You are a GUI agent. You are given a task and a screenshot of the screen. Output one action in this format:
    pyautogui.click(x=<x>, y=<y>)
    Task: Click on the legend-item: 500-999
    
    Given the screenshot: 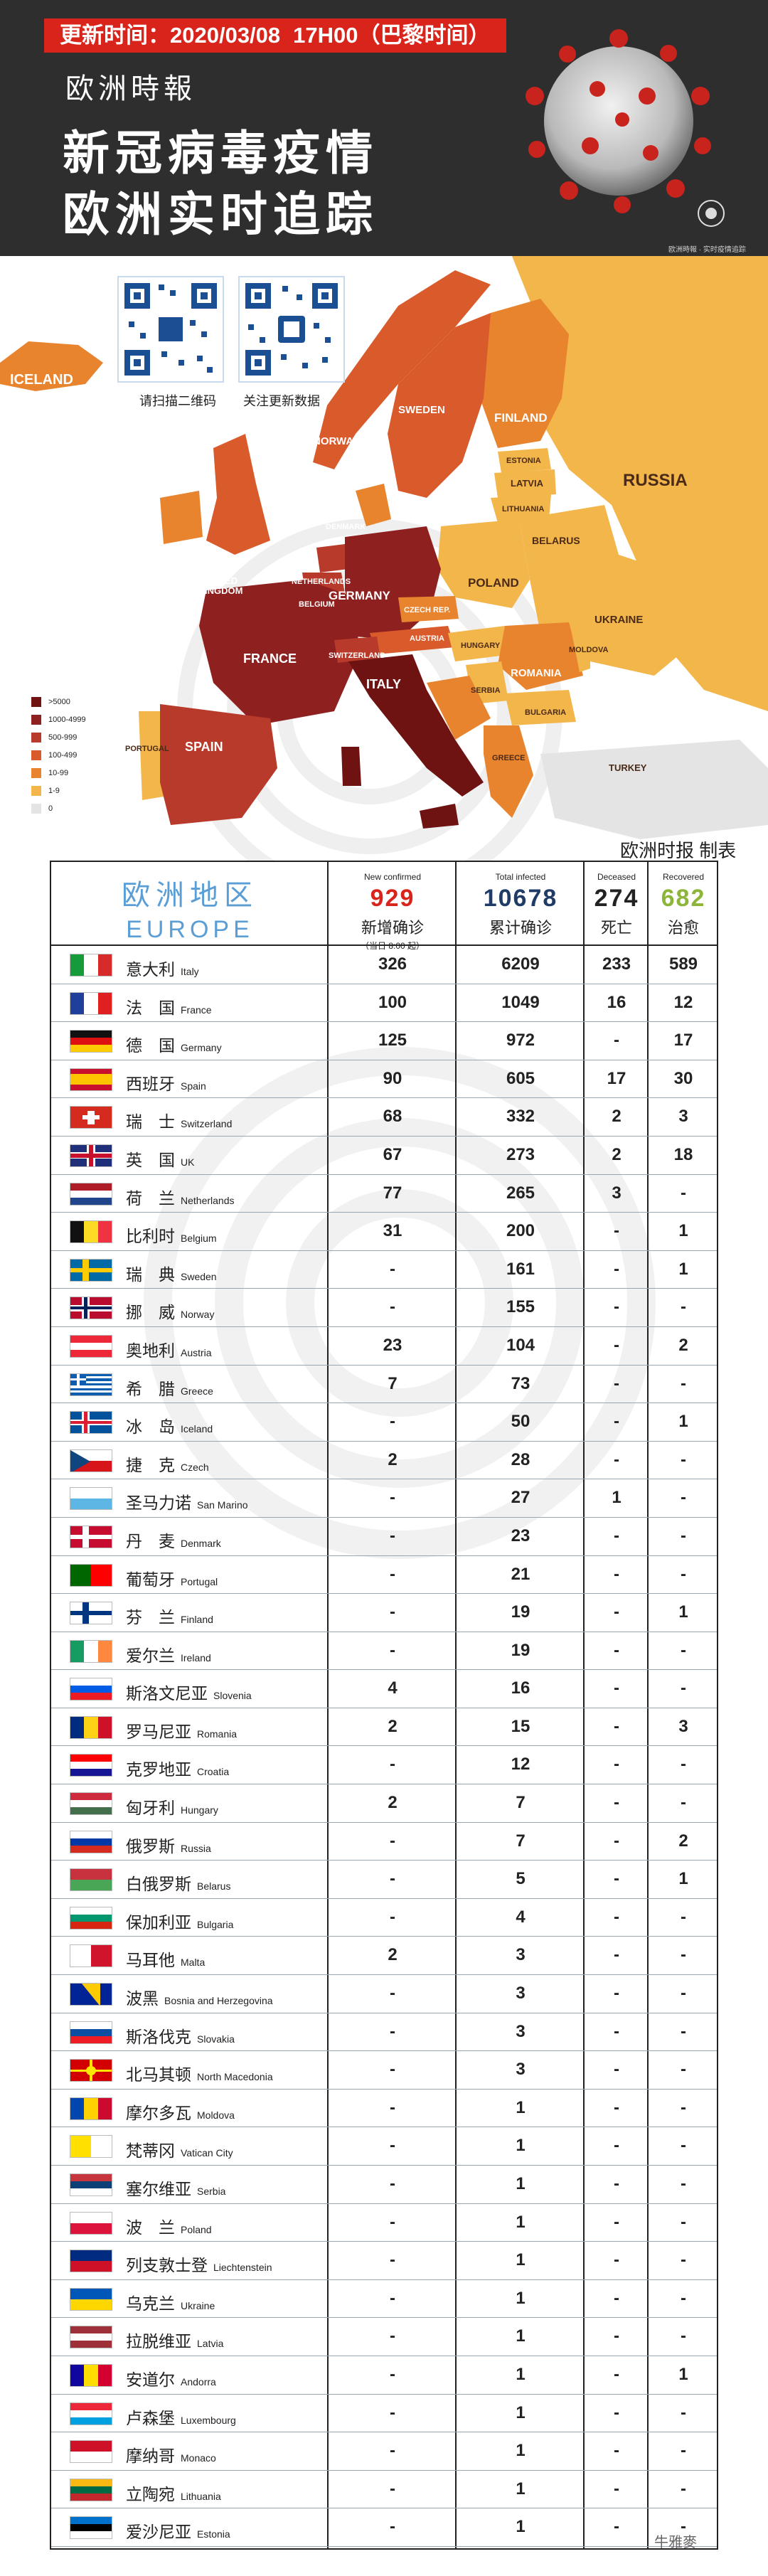 What is the action you would take?
    pyautogui.click(x=58, y=737)
    